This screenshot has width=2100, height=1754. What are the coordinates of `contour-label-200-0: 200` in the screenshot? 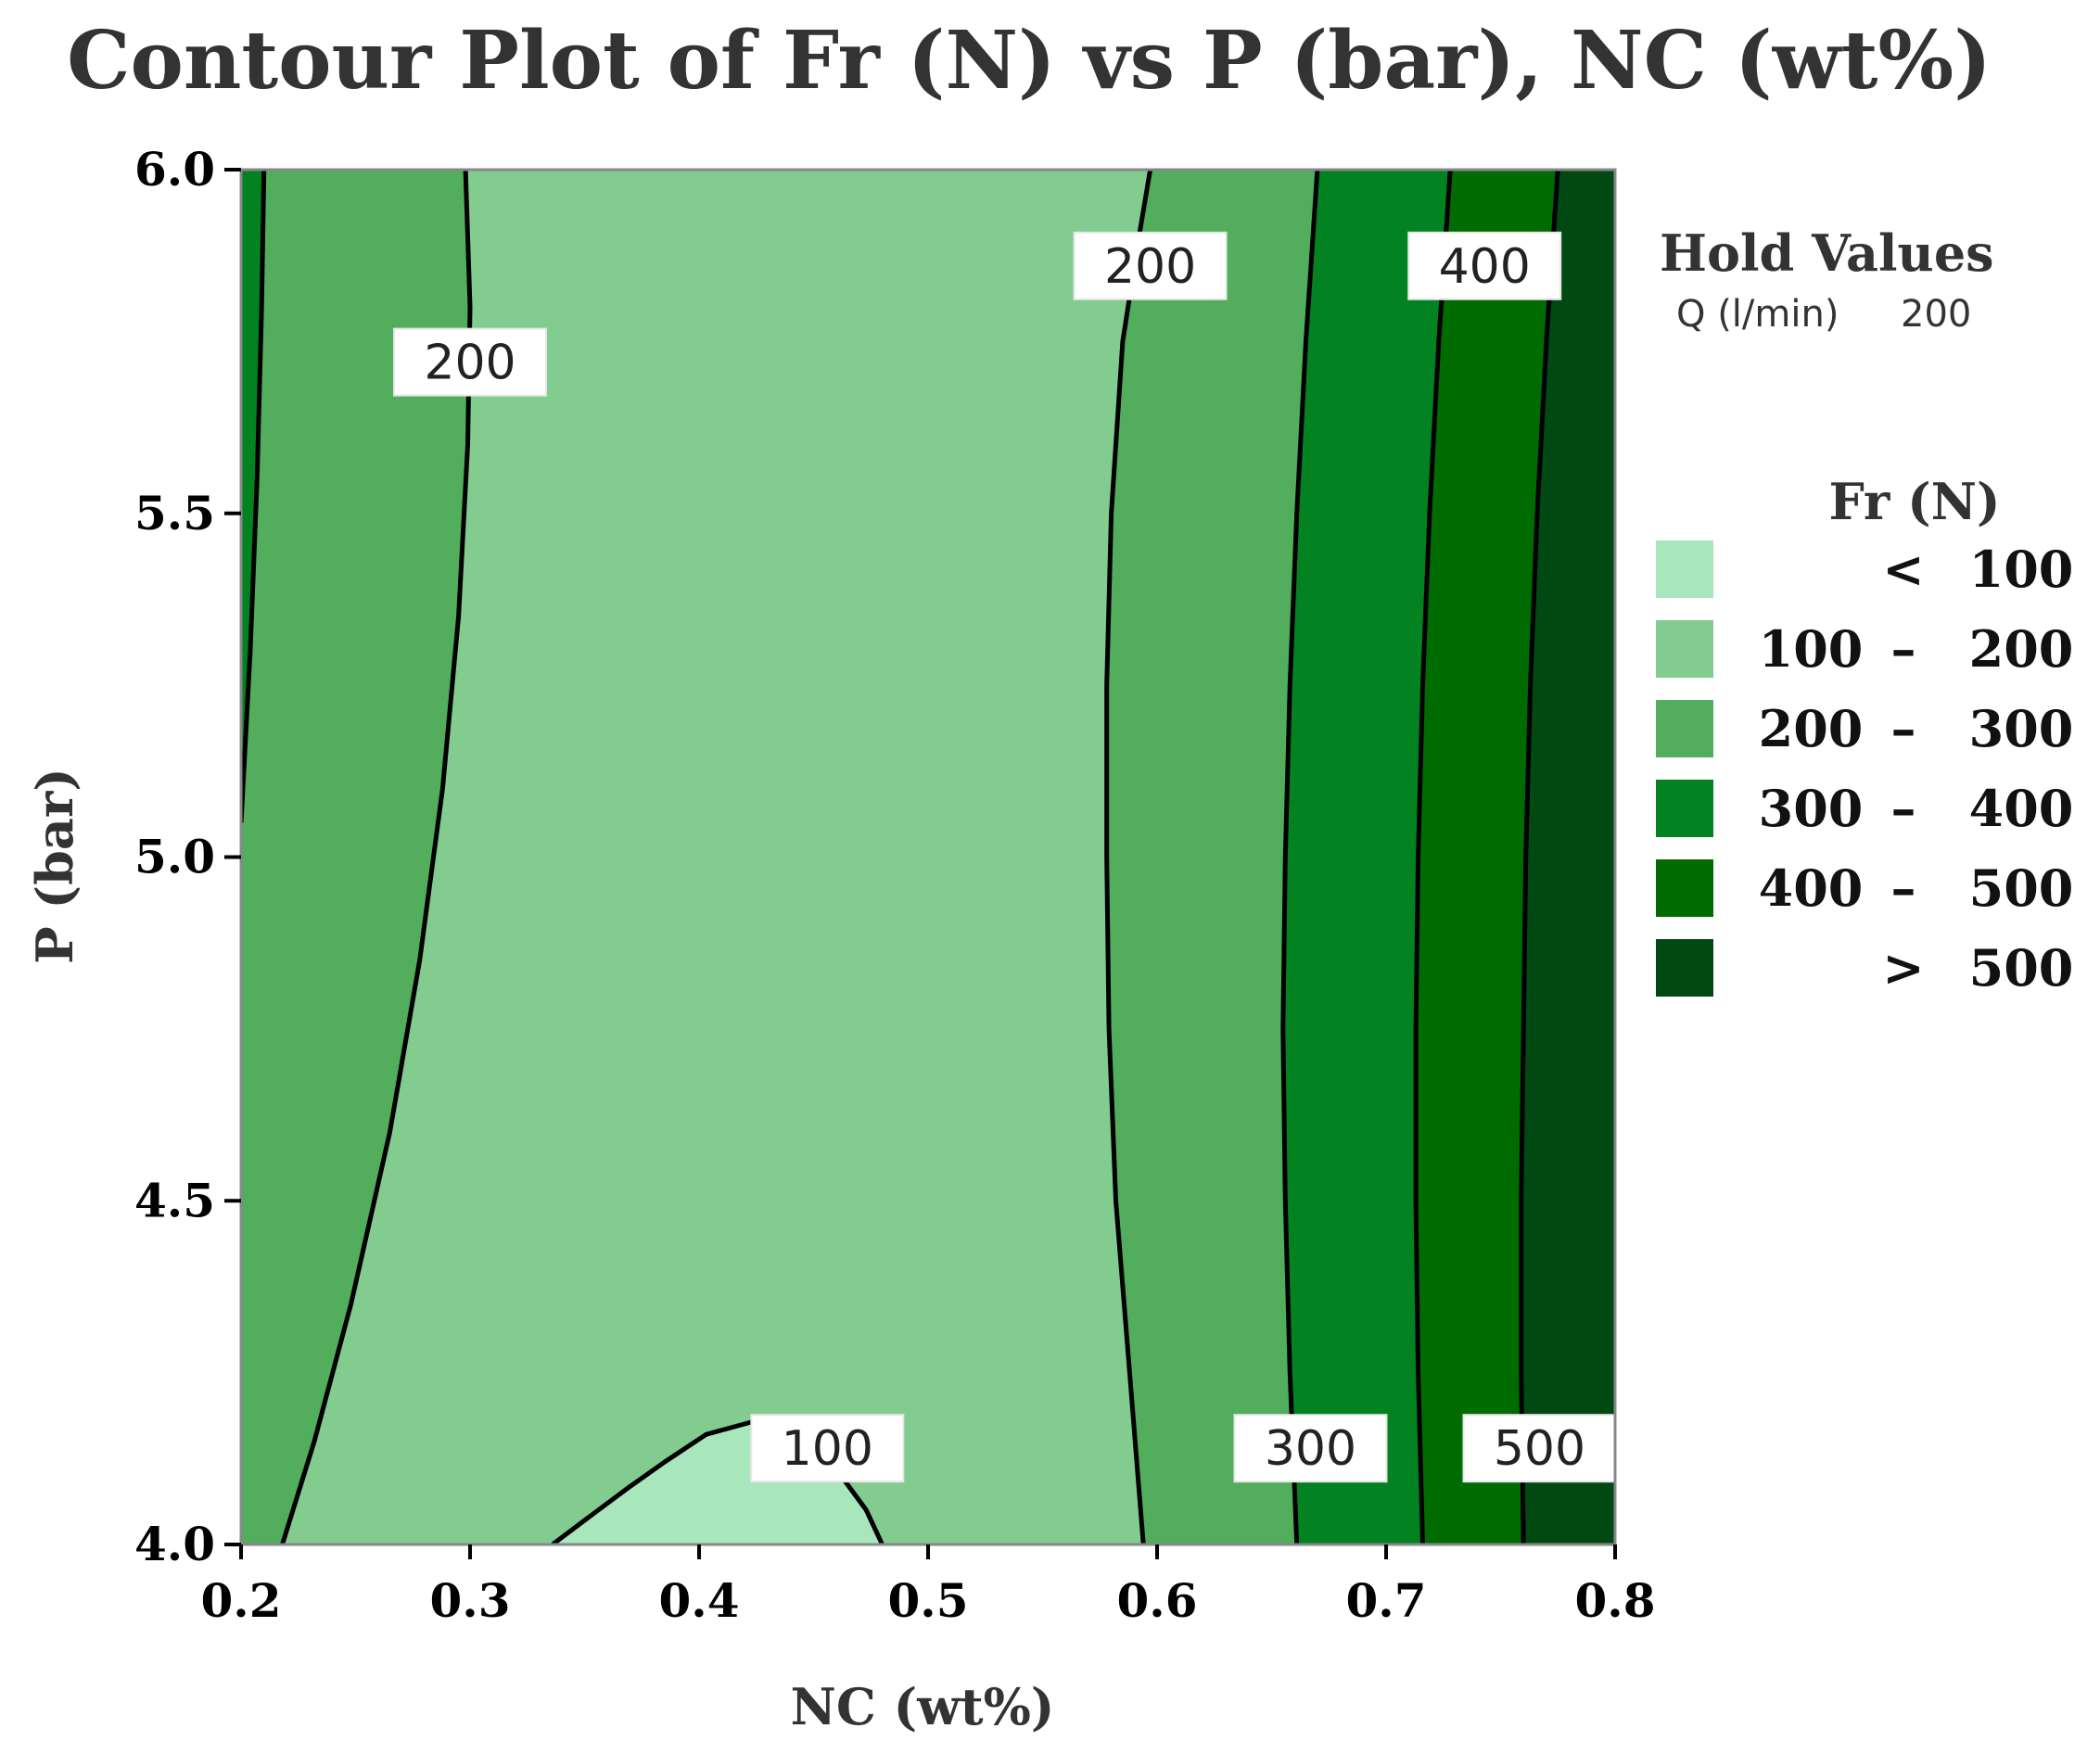 It's located at (470, 362).